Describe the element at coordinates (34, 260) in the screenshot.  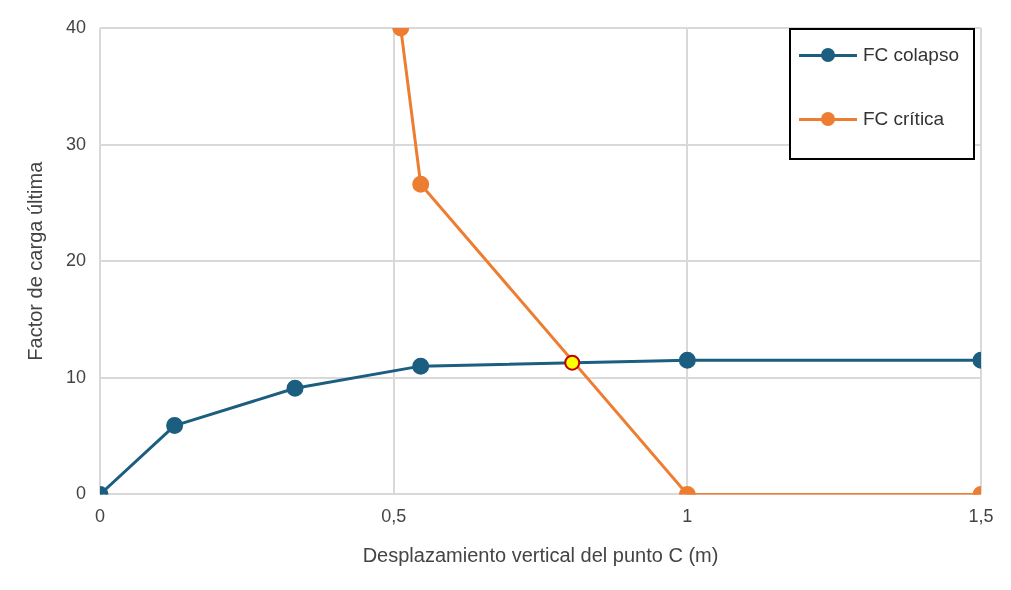
I see `y-axis-title: Factor de carga última` at that location.